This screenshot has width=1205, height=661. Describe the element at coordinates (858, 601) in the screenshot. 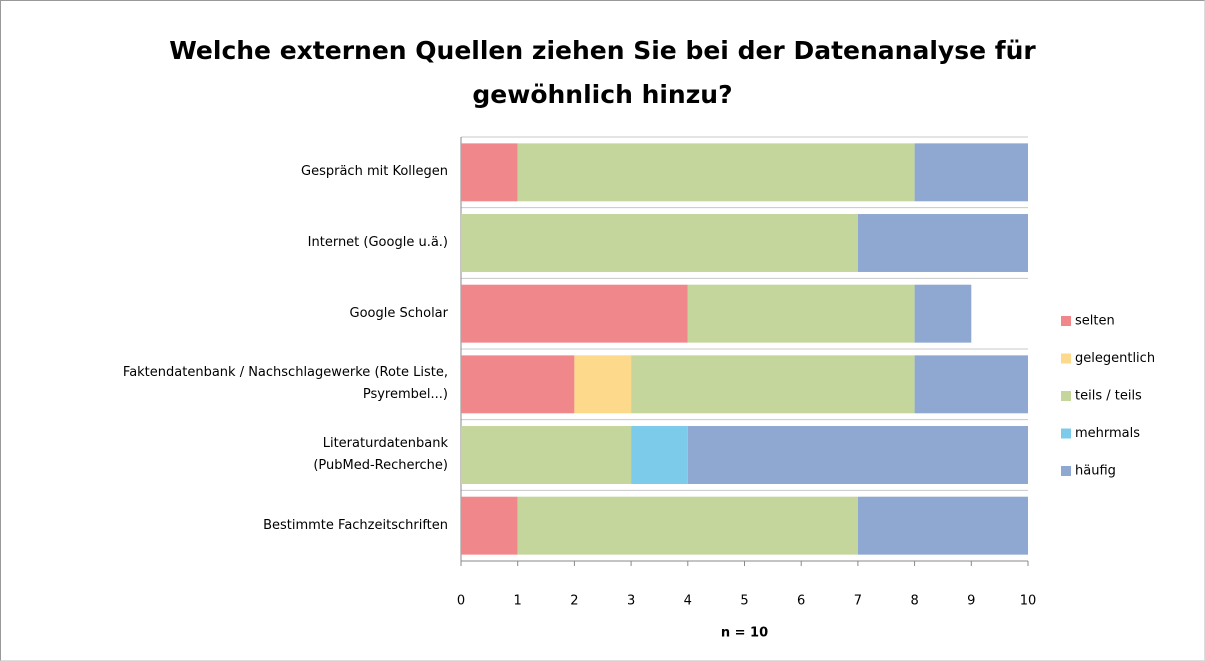

I see `x-tick-label: 7` at that location.